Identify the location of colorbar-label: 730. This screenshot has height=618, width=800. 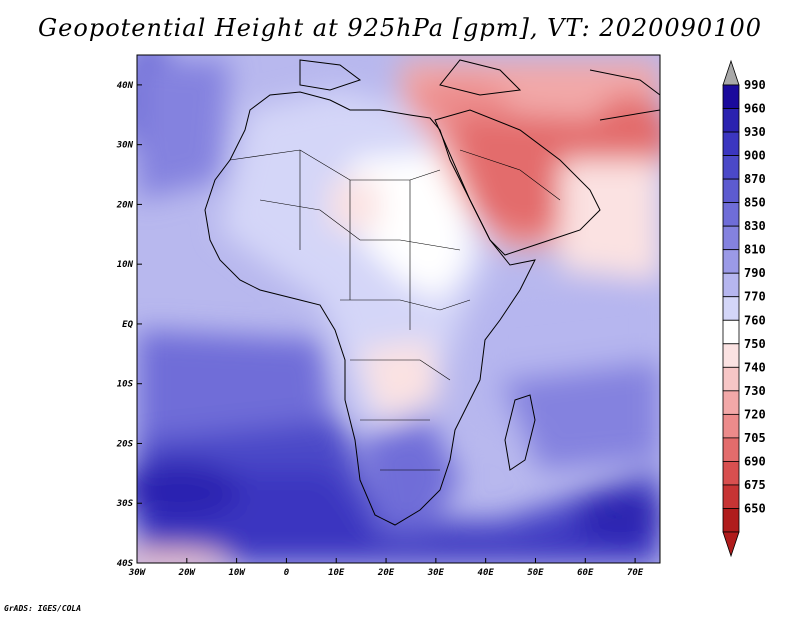
(755, 391).